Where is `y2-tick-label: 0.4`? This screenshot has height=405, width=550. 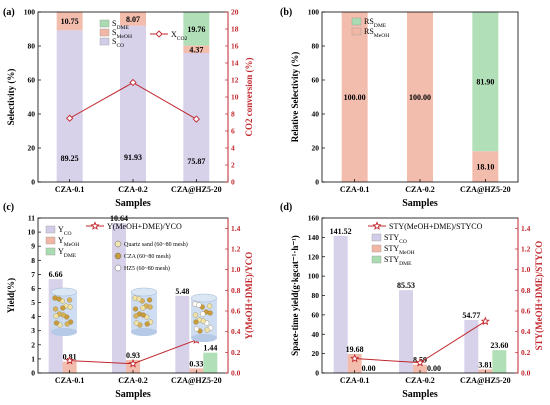
y2-tick-label: 0.4 is located at coordinates (236, 331).